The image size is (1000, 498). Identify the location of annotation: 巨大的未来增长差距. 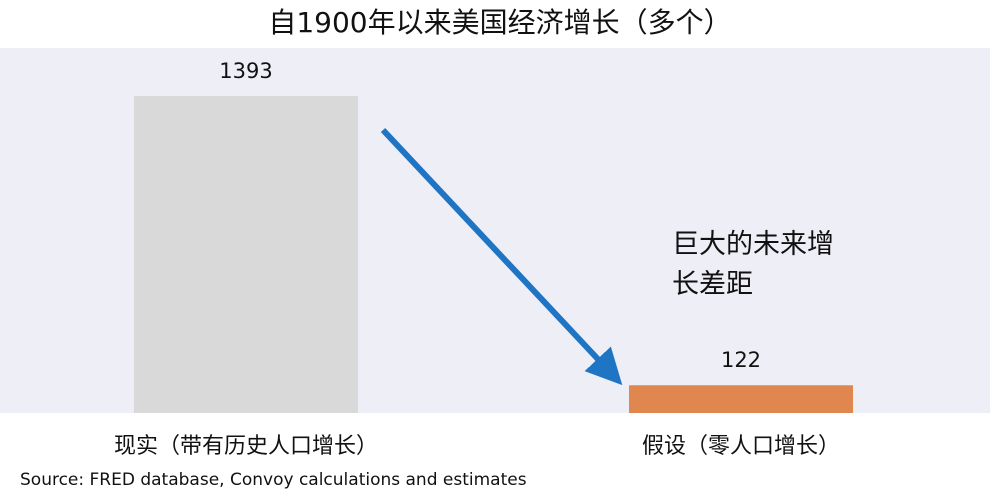
(753, 264).